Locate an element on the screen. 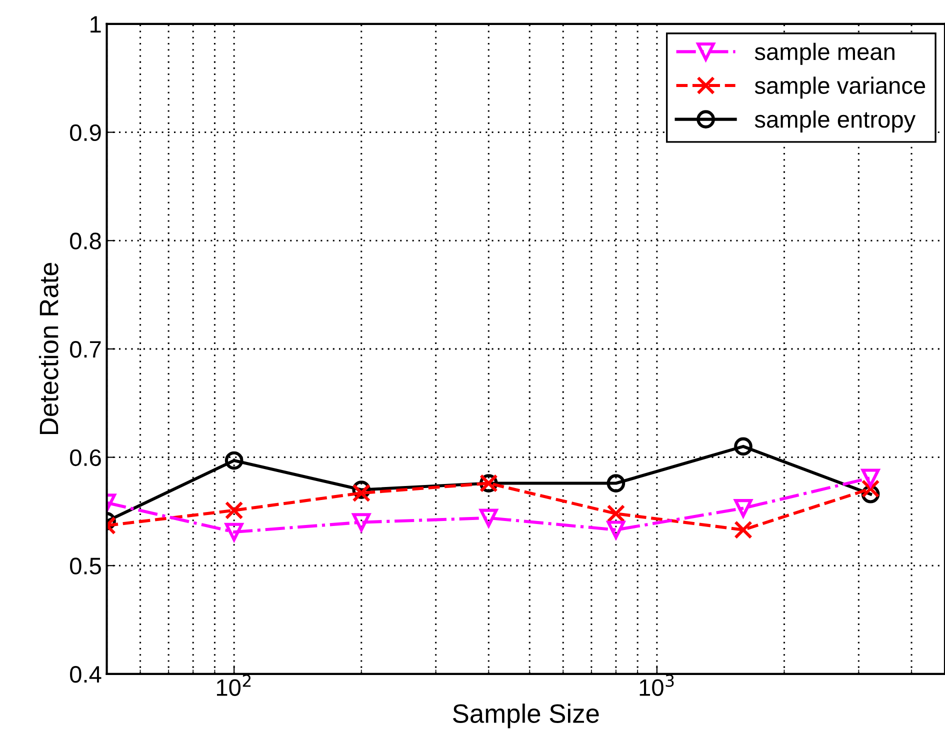 This screenshot has width=945, height=748. y-tick-label: 0.6 is located at coordinates (85, 457).